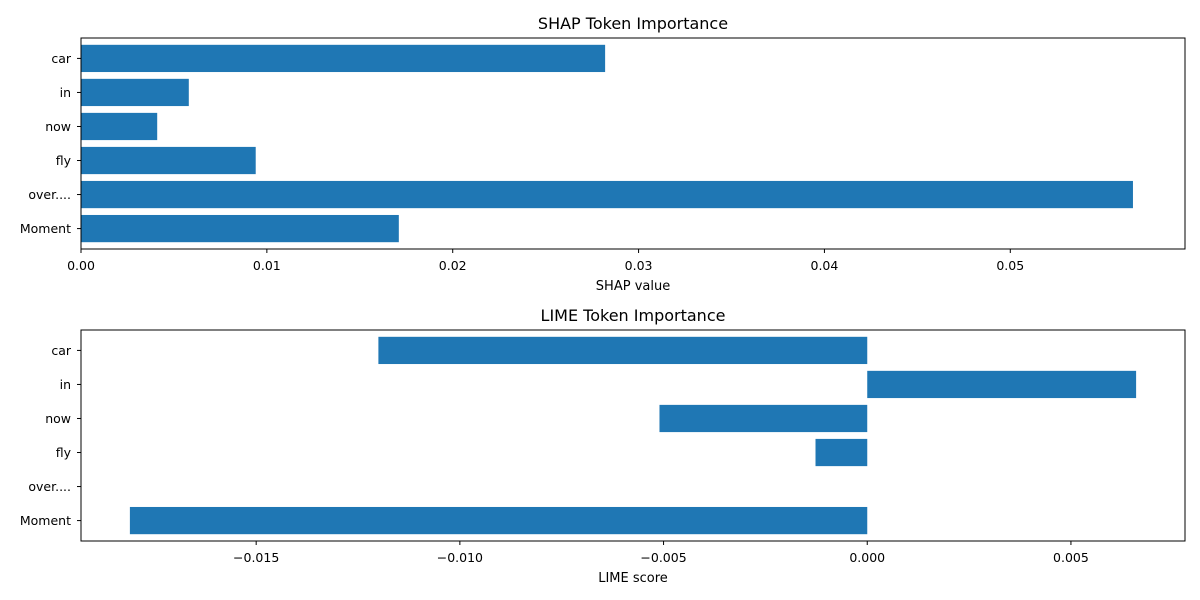 The width and height of the screenshot is (1200, 600). Describe the element at coordinates (545, 261) in the screenshot. I see `x-axis: 0.00 0.01 0.02 0.03 0.04 0.05` at that location.